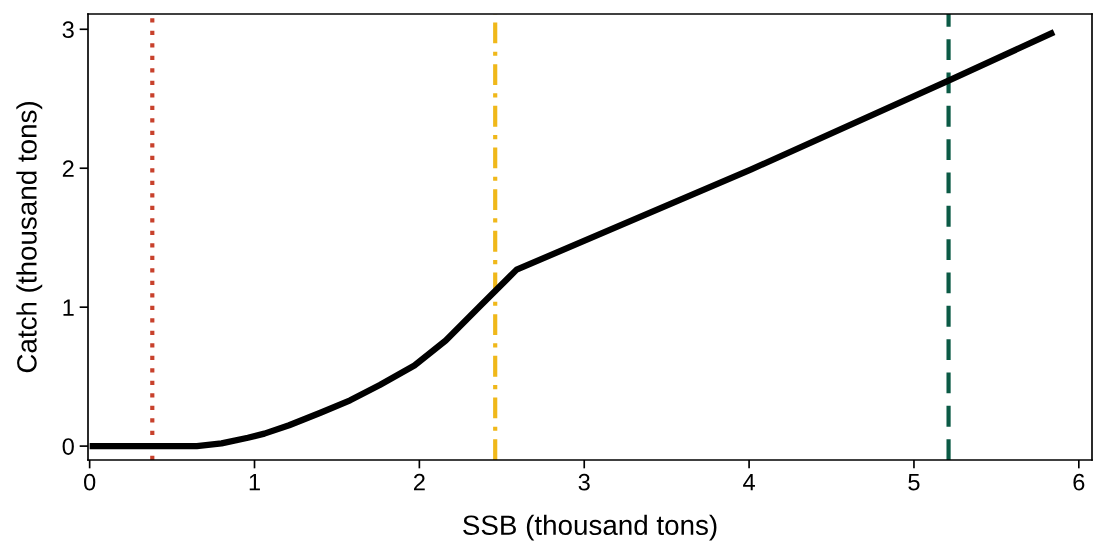  Describe the element at coordinates (68, 446) in the screenshot. I see `y-tick-label: 0` at that location.